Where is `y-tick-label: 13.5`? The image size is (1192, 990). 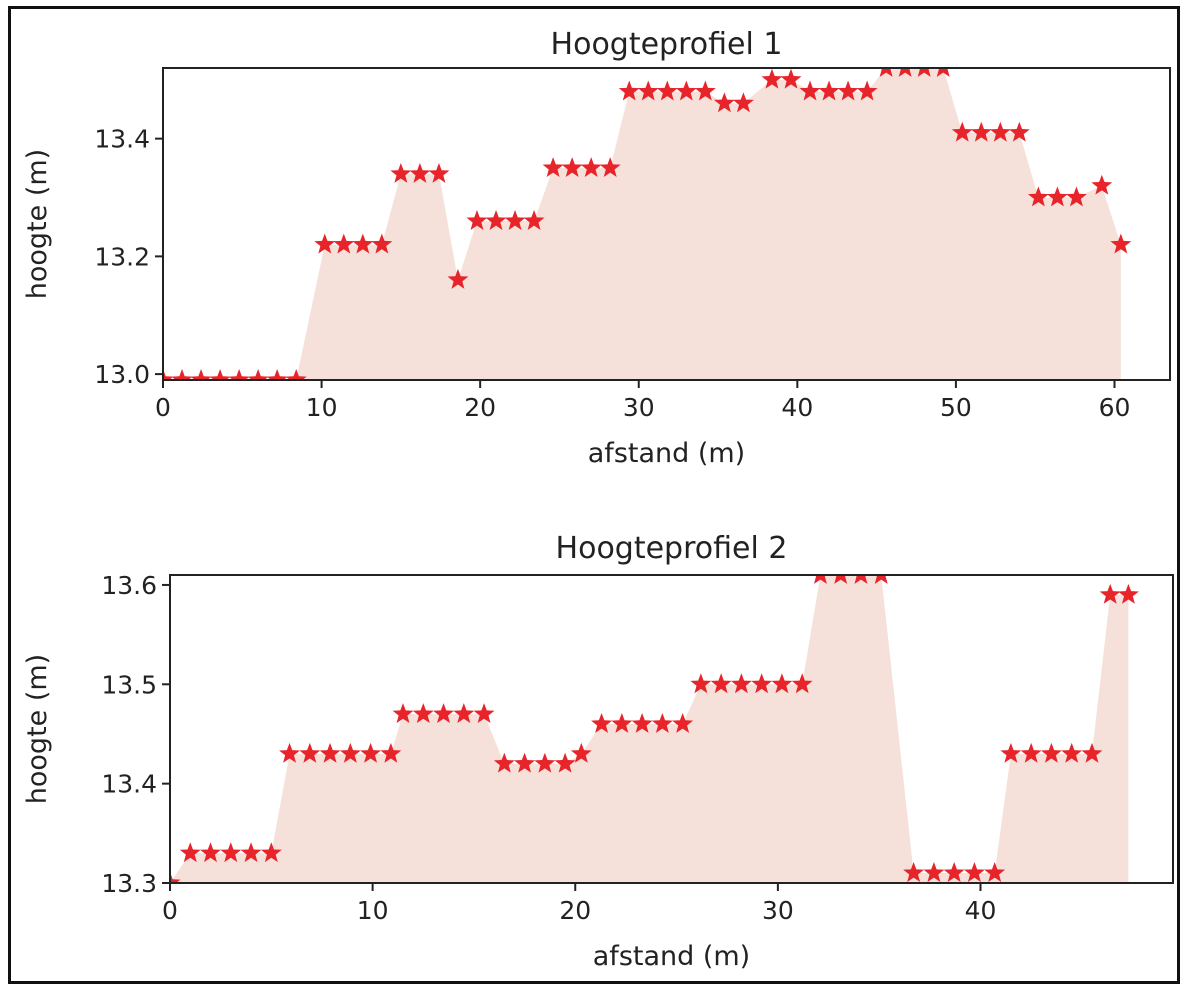 y-tick-label: 13.5 is located at coordinates (129, 684).